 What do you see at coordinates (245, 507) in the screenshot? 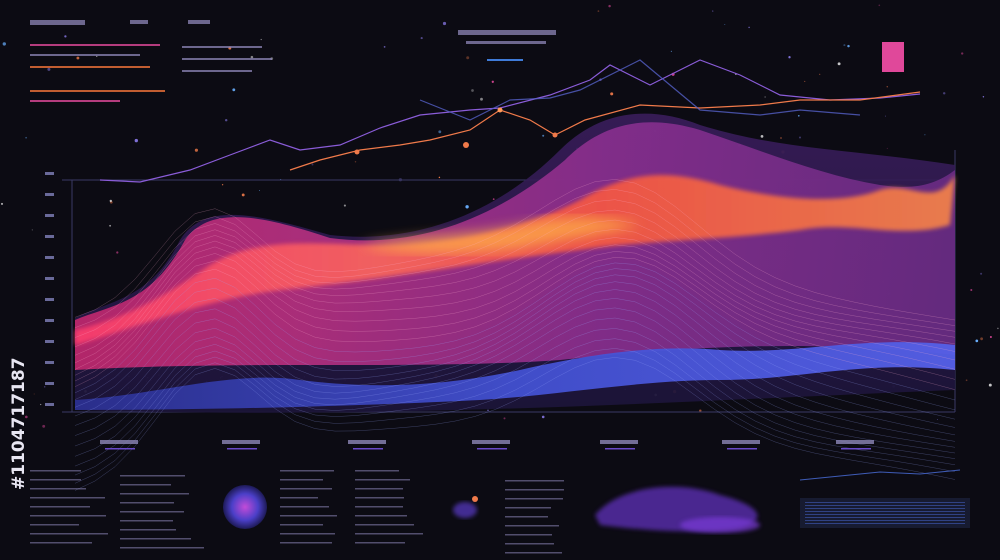
I see `orb` at bounding box center [245, 507].